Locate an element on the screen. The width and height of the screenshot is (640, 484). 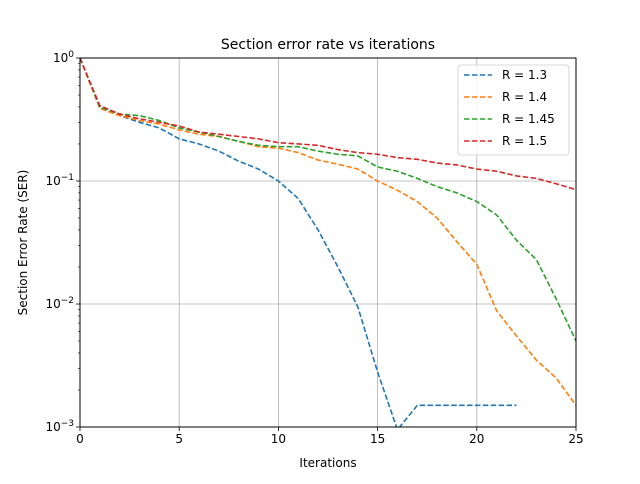
x-tick-label: 20 is located at coordinates (476, 439).